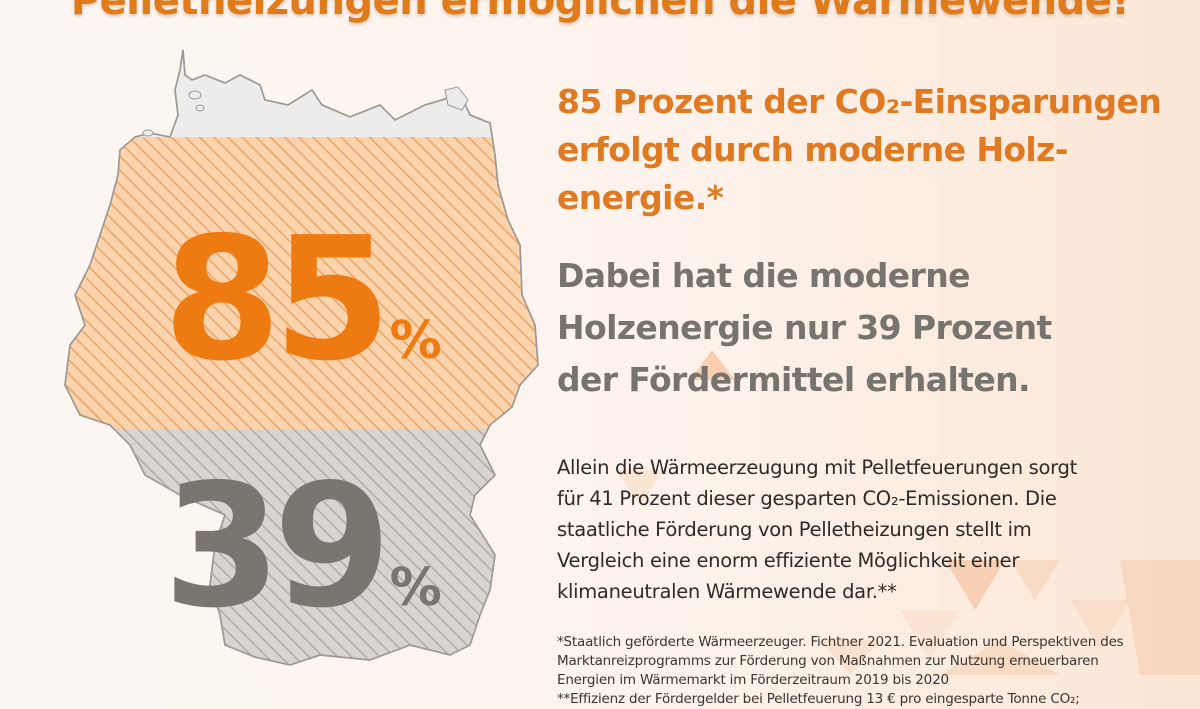  Describe the element at coordinates (640, 197) in the screenshot. I see `headline-orange-line: energie.*` at that location.